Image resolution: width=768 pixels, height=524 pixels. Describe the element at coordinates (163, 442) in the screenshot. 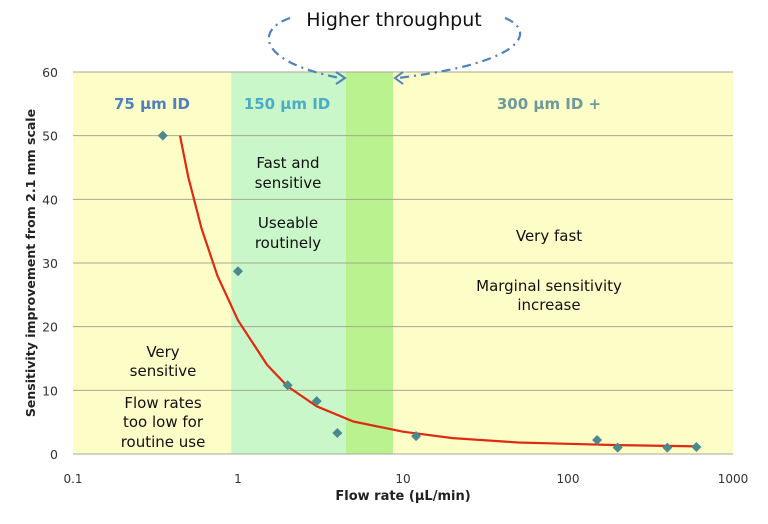

I see `region-note: routine use` at that location.